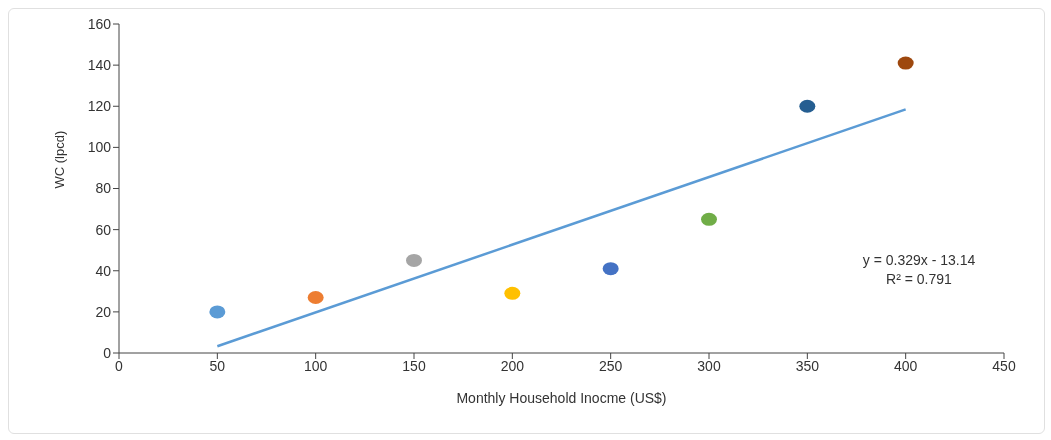 This screenshot has width=1051, height=440. Describe the element at coordinates (59, 159) in the screenshot. I see `y-axis-title: WC (lpcd)` at that location.